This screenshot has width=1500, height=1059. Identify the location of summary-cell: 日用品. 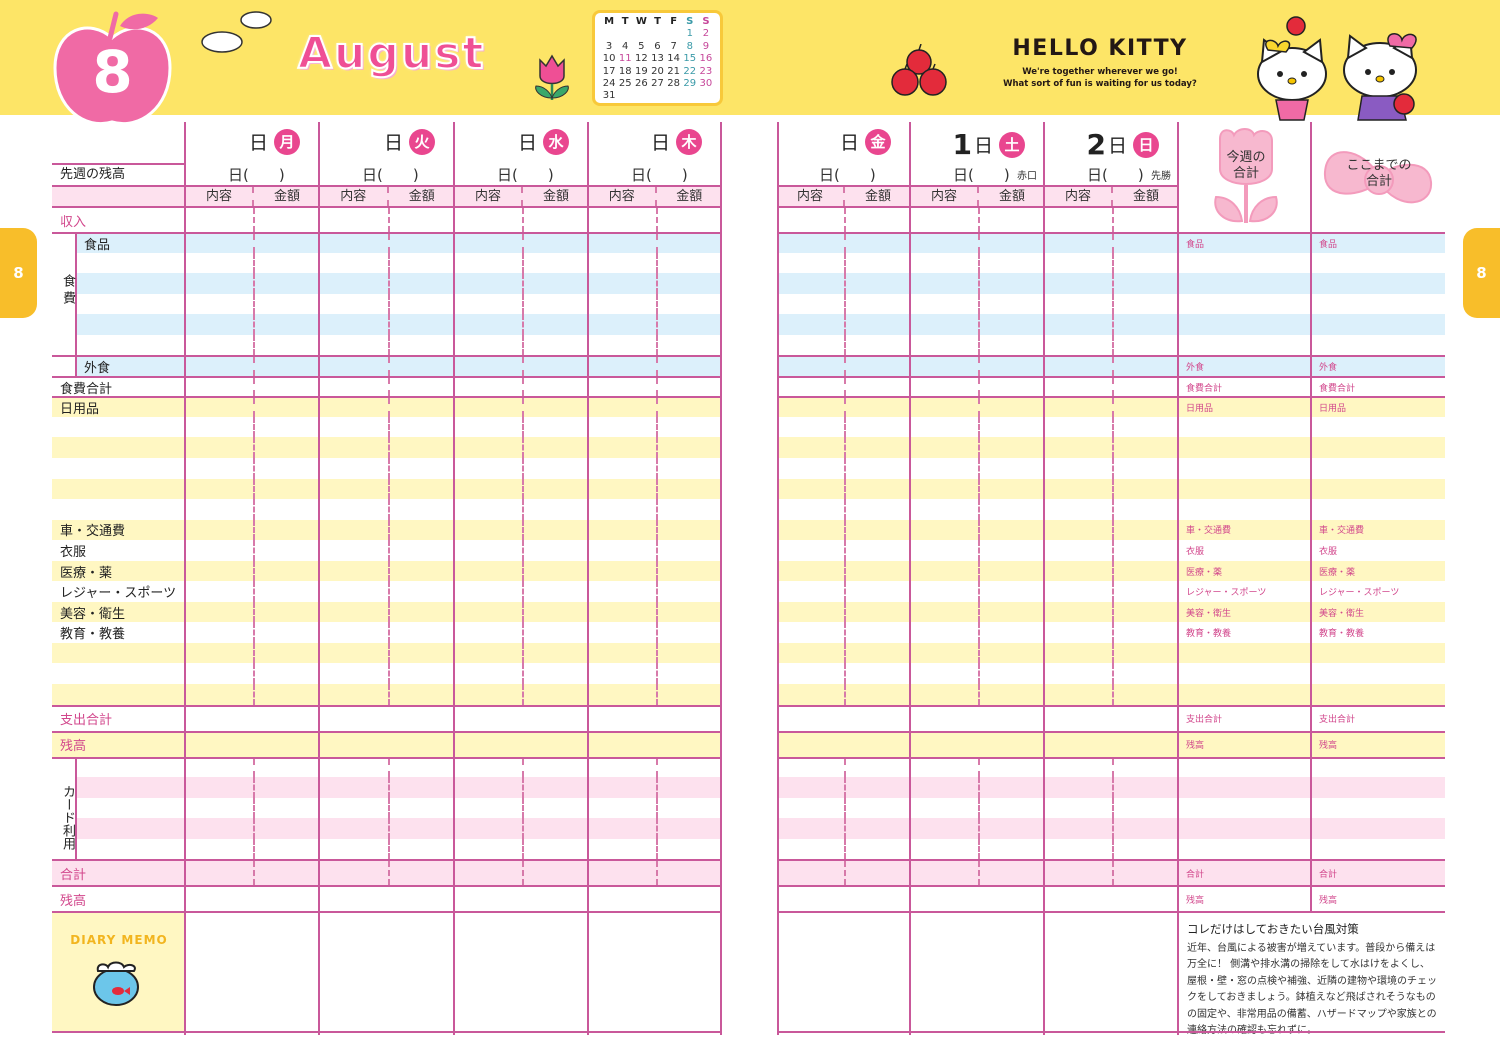
(1378, 407).